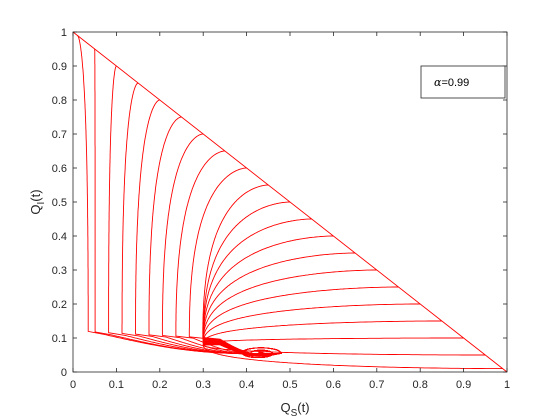 This screenshot has height=420, width=560. Describe the element at coordinates (59, 67) in the screenshot. I see `y-tick-label: 0.9` at that location.